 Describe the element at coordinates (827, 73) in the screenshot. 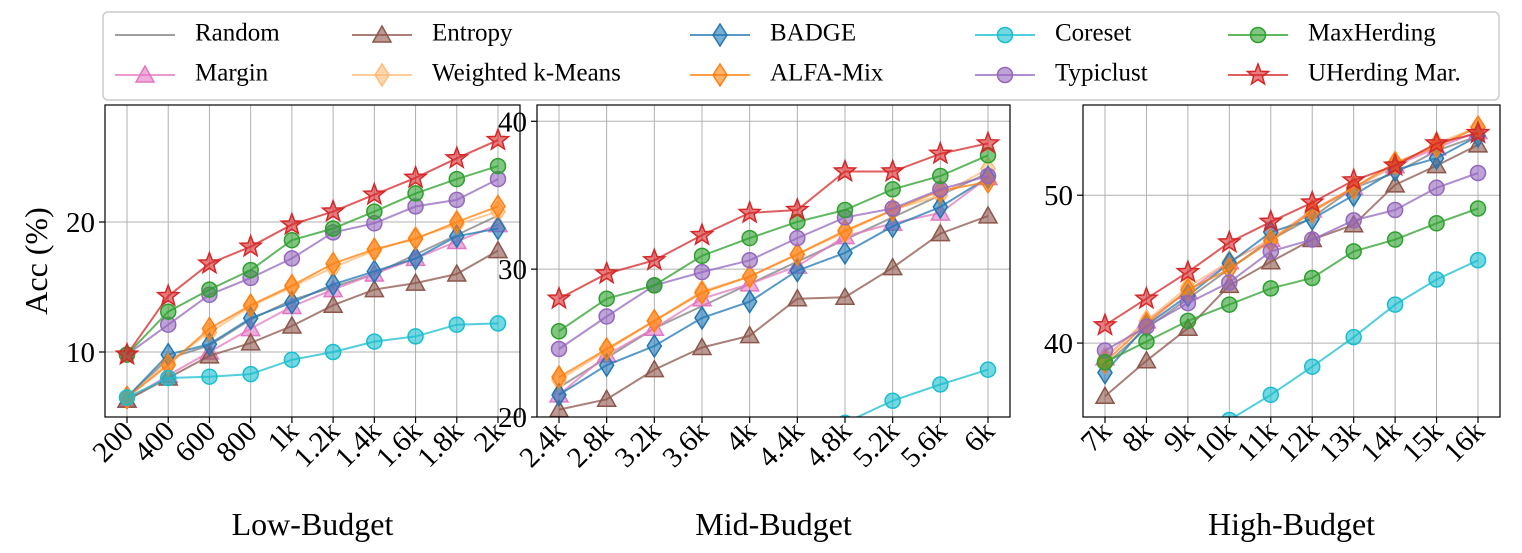

I see `legend-label: ALFA-Mix` at that location.